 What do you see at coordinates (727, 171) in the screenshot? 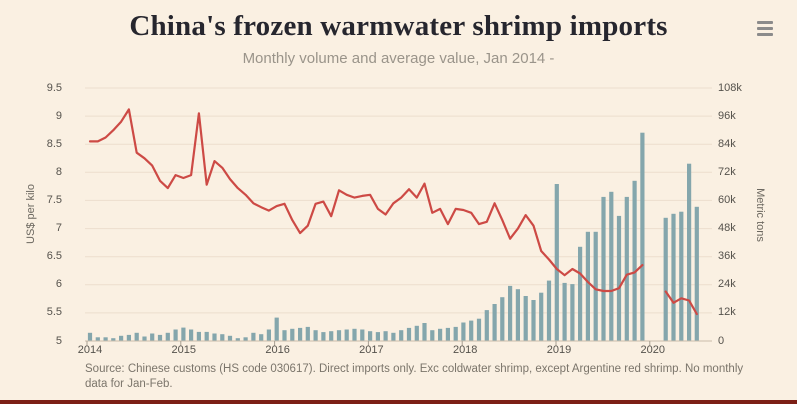
I see `y-axis-right-tick-label: 72k` at bounding box center [727, 171].